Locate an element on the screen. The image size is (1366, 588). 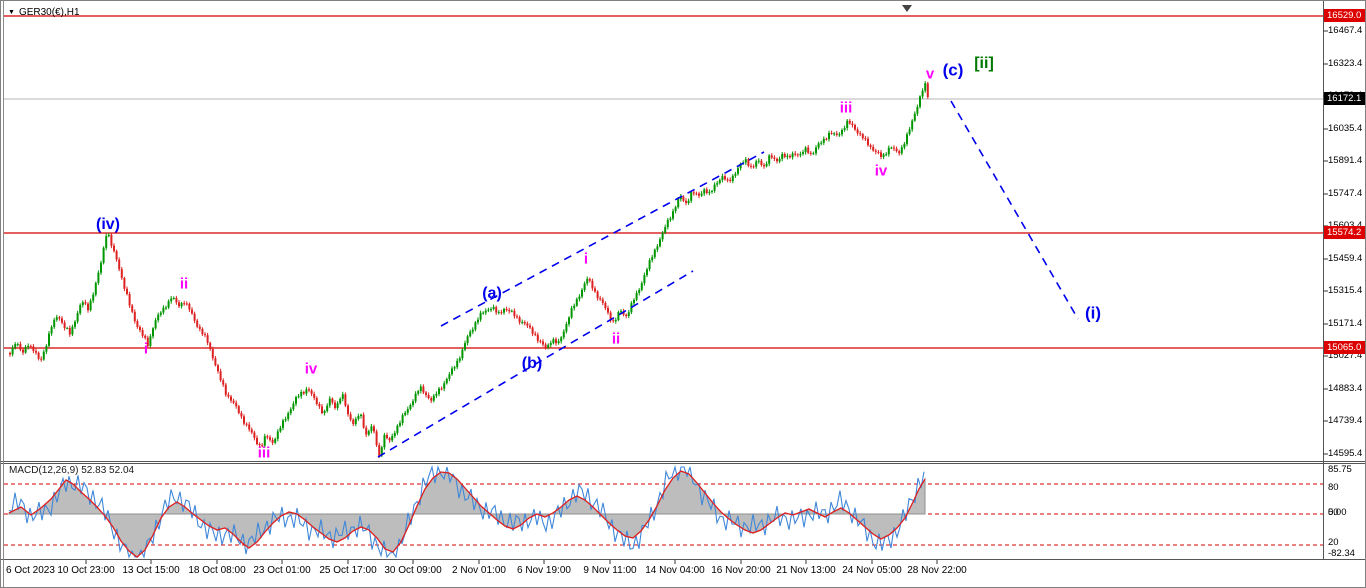
chart-shift-marker-icon is located at coordinates (907, 8).